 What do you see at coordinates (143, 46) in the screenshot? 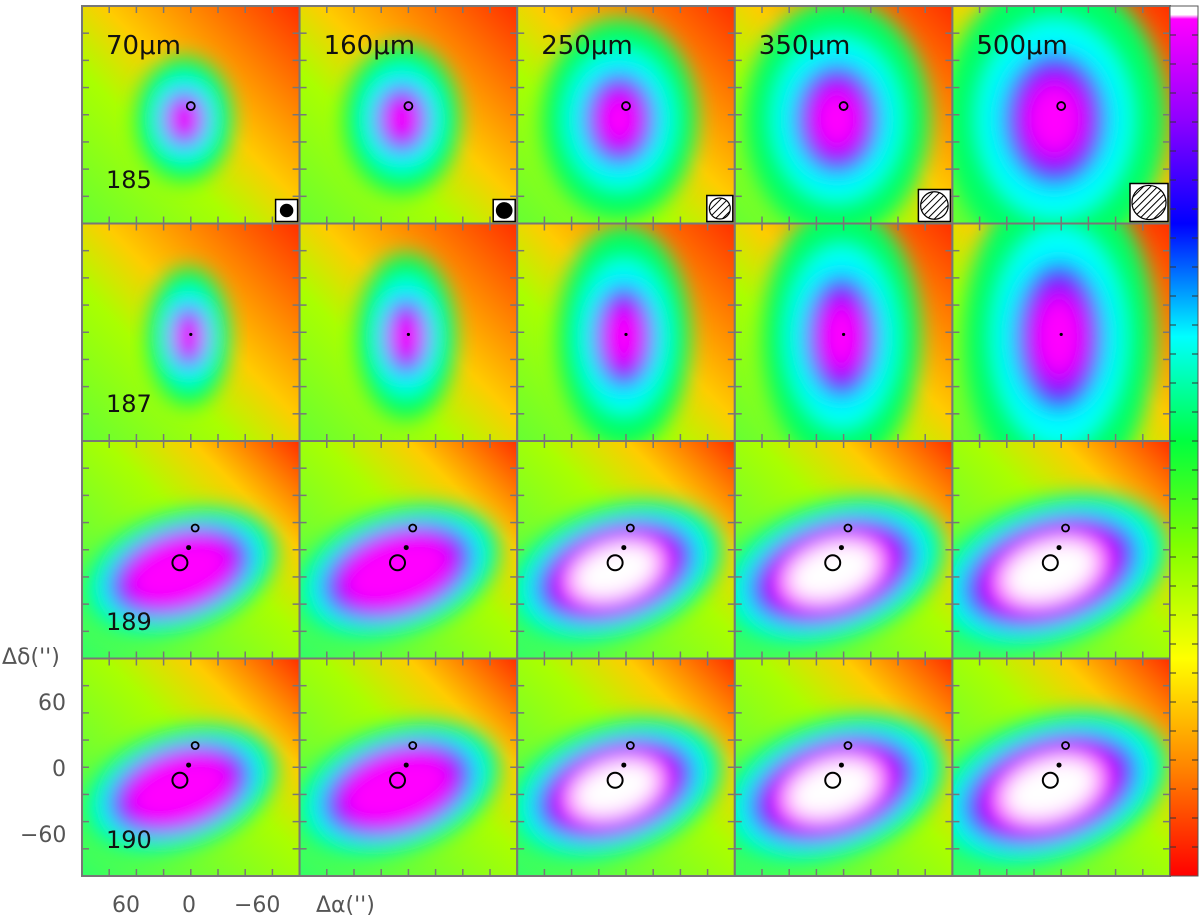
I see `wavelength-label-0: 70μm` at bounding box center [143, 46].